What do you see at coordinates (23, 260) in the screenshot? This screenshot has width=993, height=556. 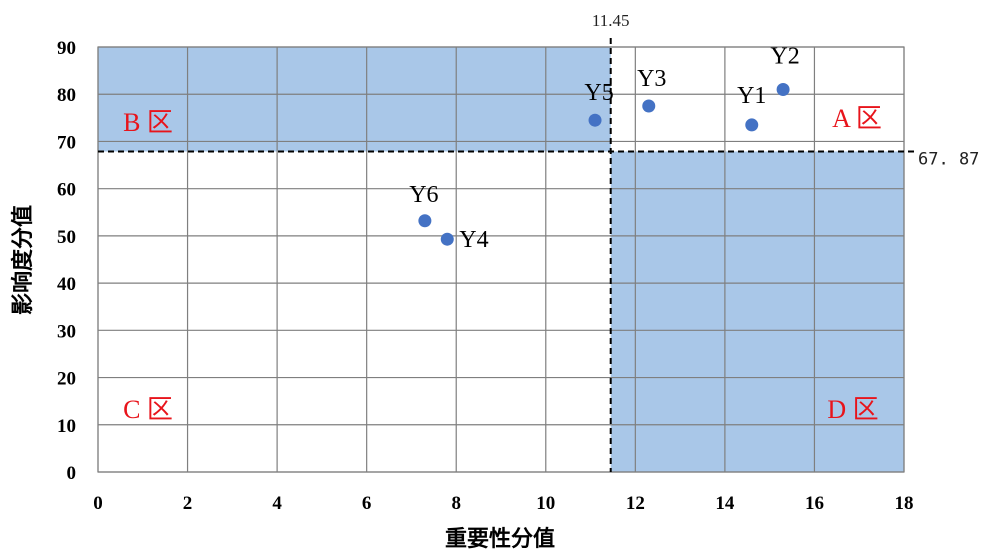 I see `y-axis-title: 影响度分值` at bounding box center [23, 260].